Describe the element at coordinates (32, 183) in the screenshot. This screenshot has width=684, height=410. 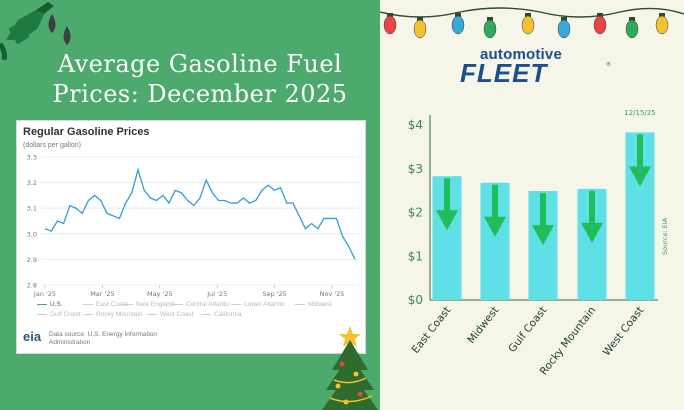
I see `y-tick-label: 3.2` at that location.